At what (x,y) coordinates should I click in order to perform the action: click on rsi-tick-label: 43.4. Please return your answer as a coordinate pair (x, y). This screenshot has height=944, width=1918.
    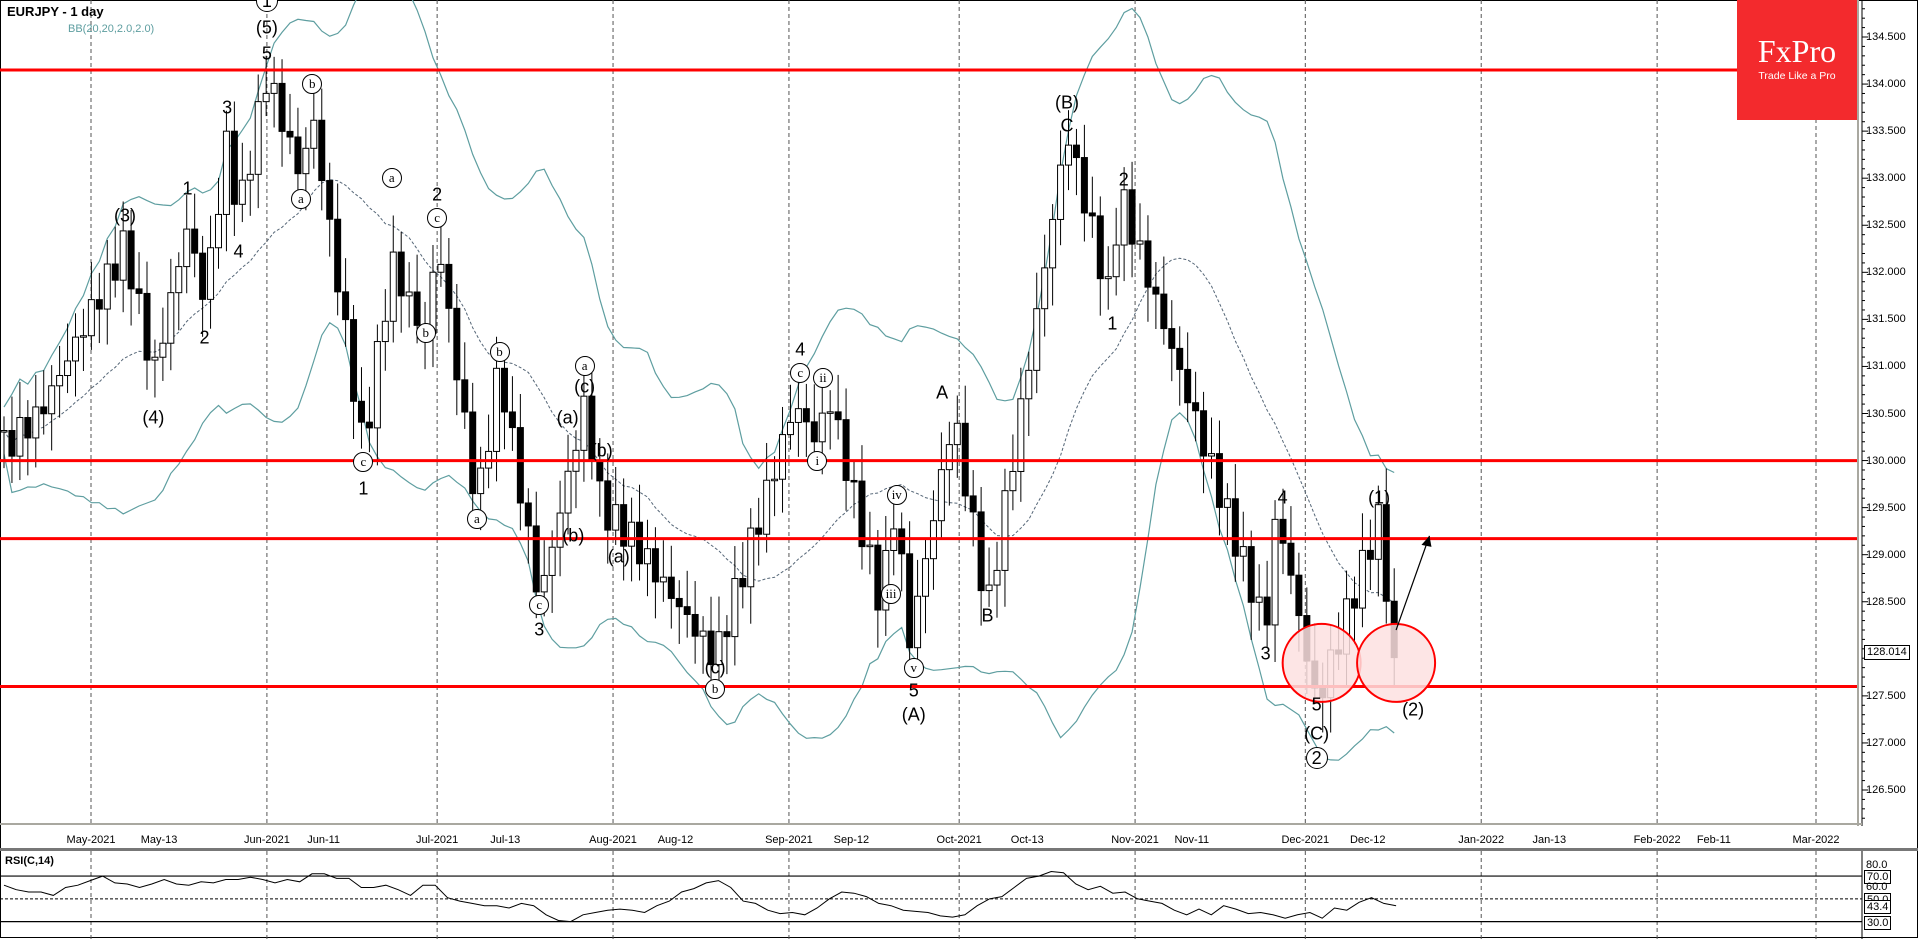
    Looking at the image, I should click on (1878, 907).